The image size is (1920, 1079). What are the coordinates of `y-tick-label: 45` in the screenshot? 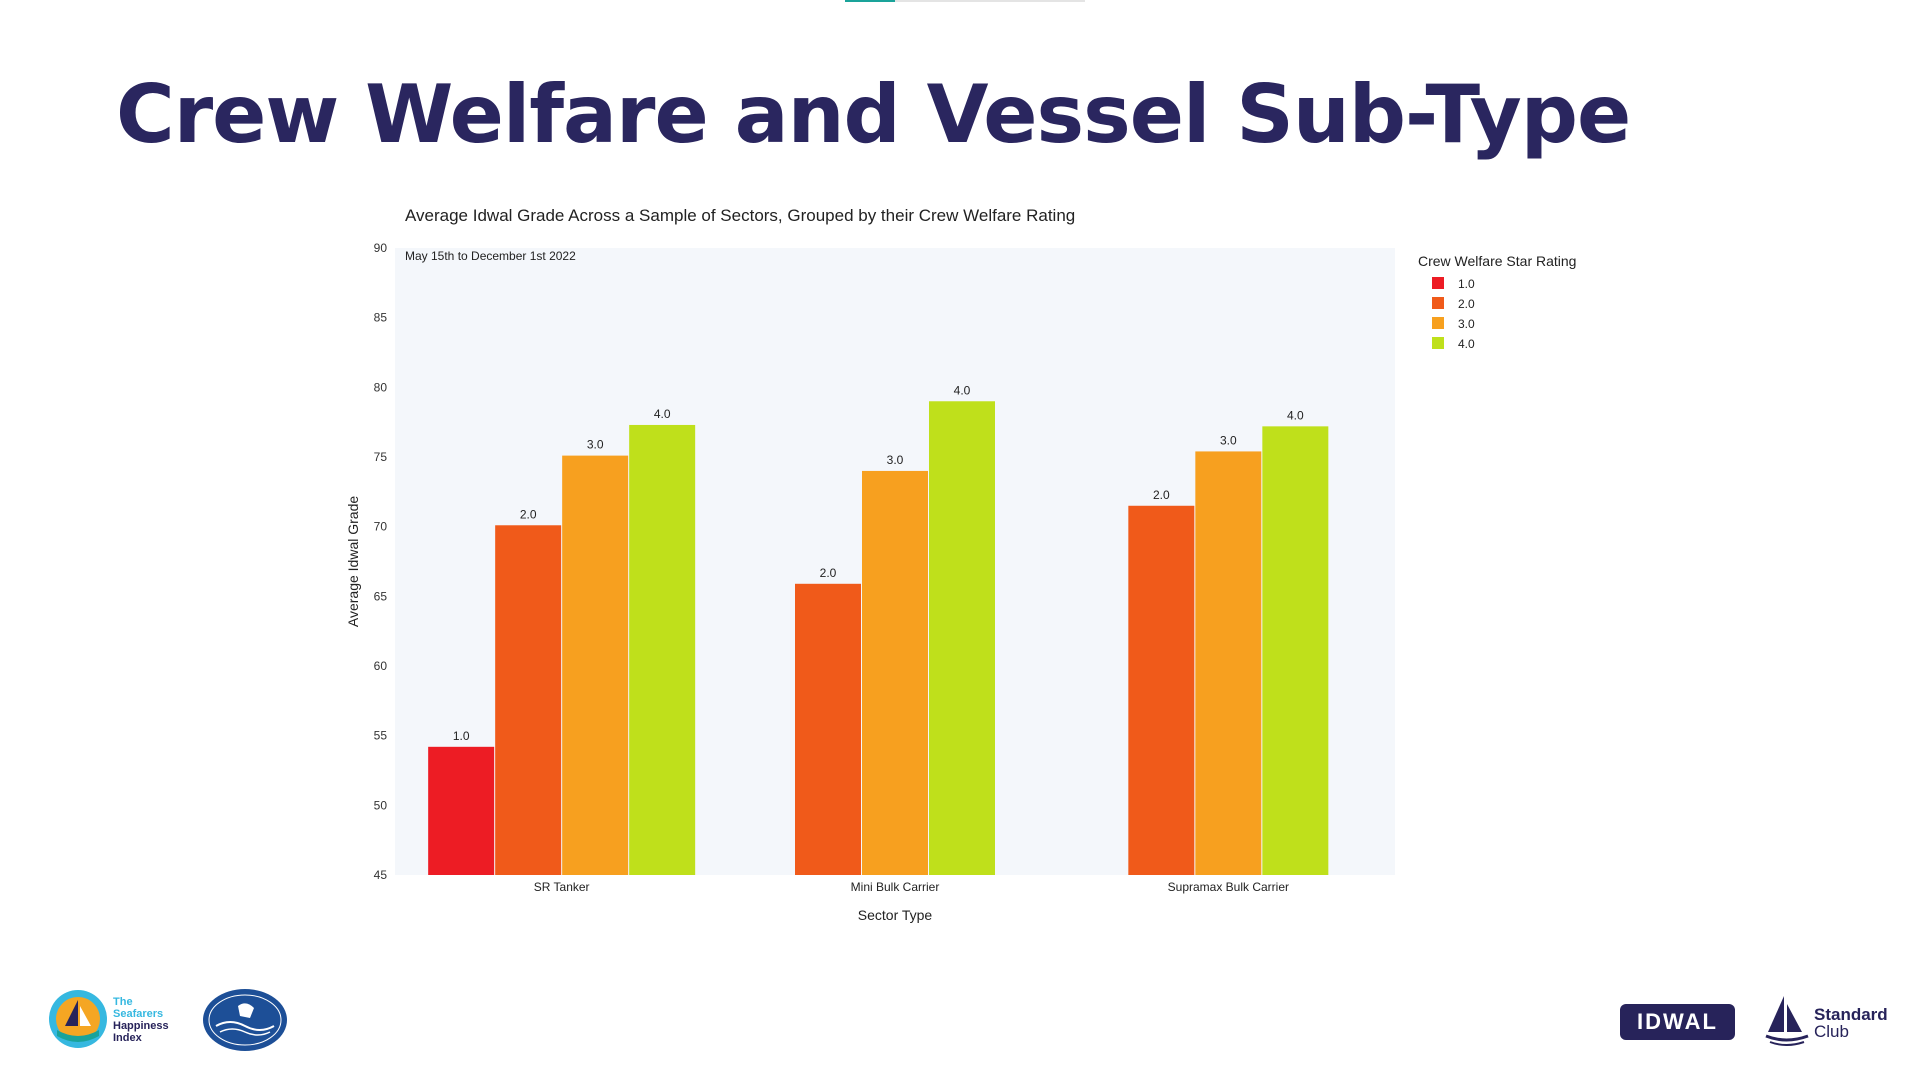 It's located at (381, 875).